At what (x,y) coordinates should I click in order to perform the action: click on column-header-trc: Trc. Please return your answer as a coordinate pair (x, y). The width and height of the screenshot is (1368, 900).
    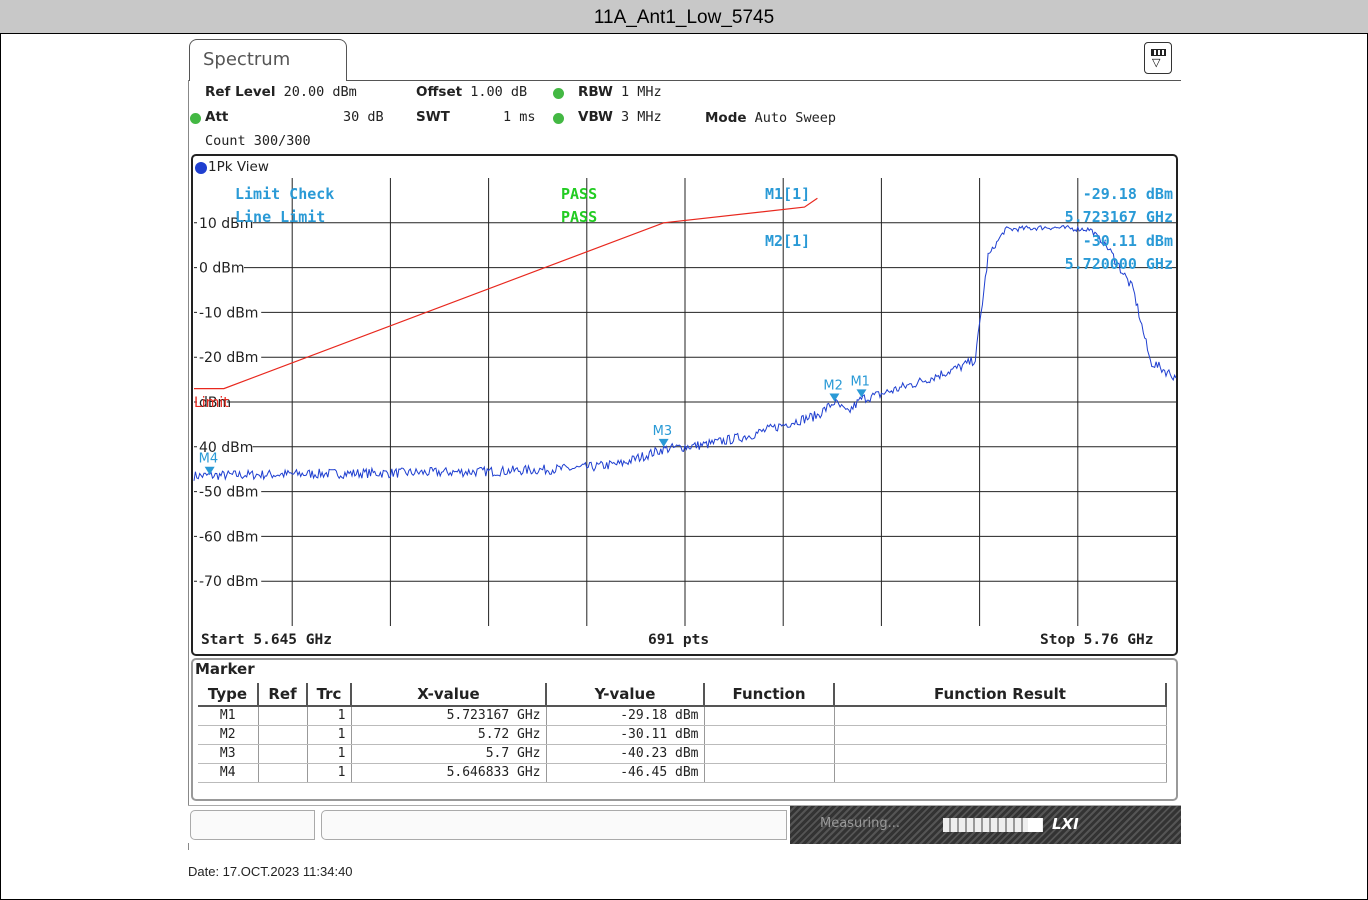
    Looking at the image, I should click on (329, 695).